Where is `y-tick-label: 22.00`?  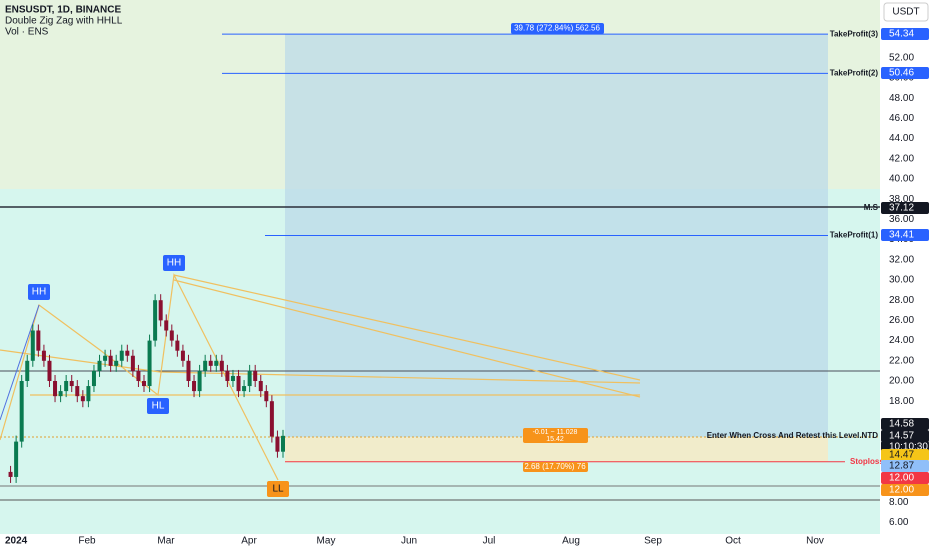 y-tick-label: 22.00 is located at coordinates (901, 360).